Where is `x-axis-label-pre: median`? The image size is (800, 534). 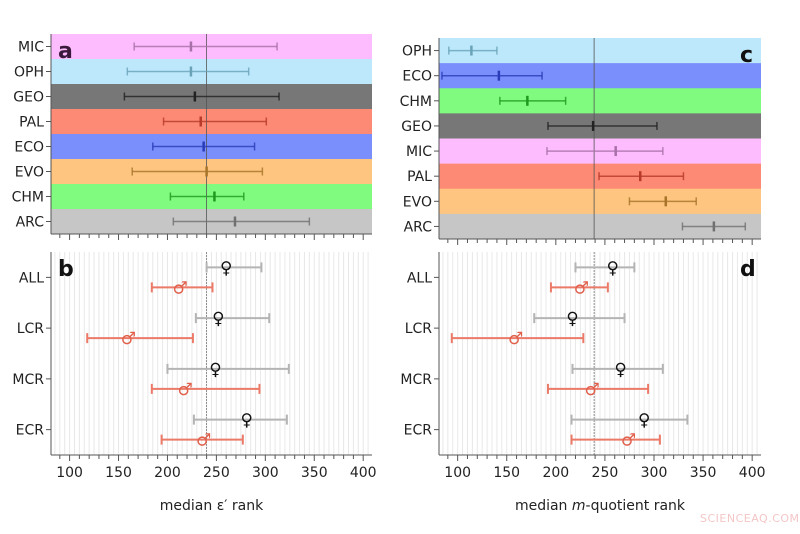 x-axis-label-pre: median is located at coordinates (543, 506).